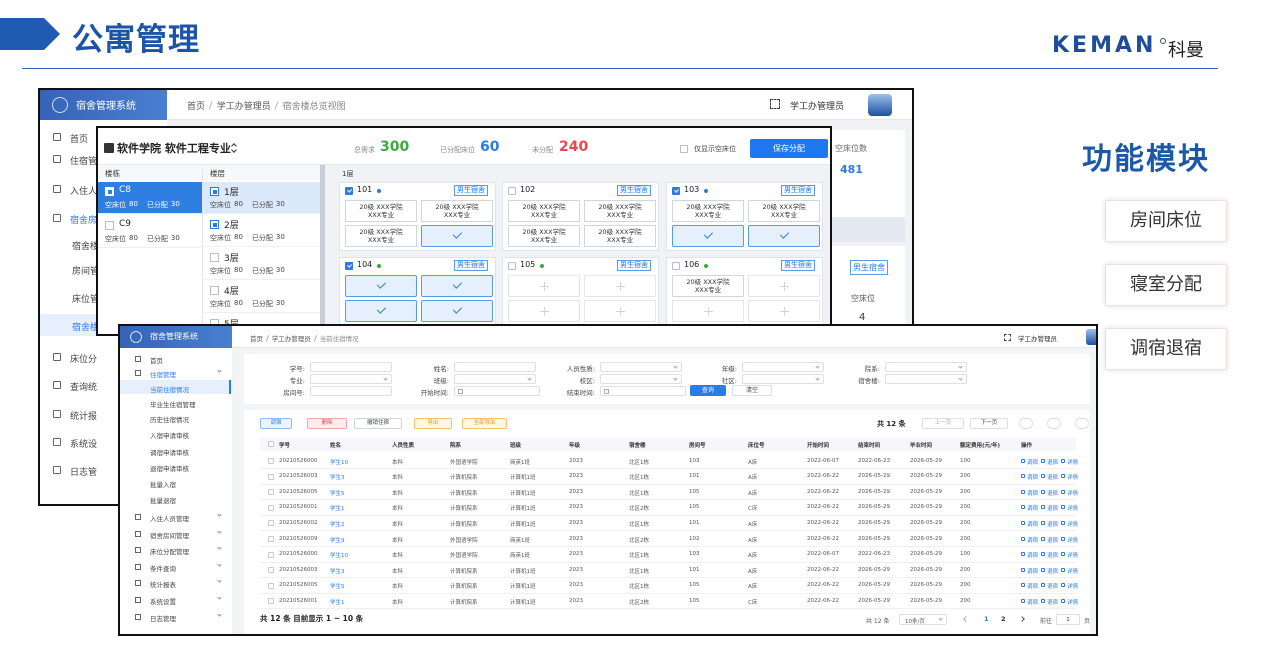 The height and width of the screenshot is (649, 1266). Describe the element at coordinates (261, 198) in the screenshot. I see `floor-item: 1层 空床位 80 已分配 30` at that location.